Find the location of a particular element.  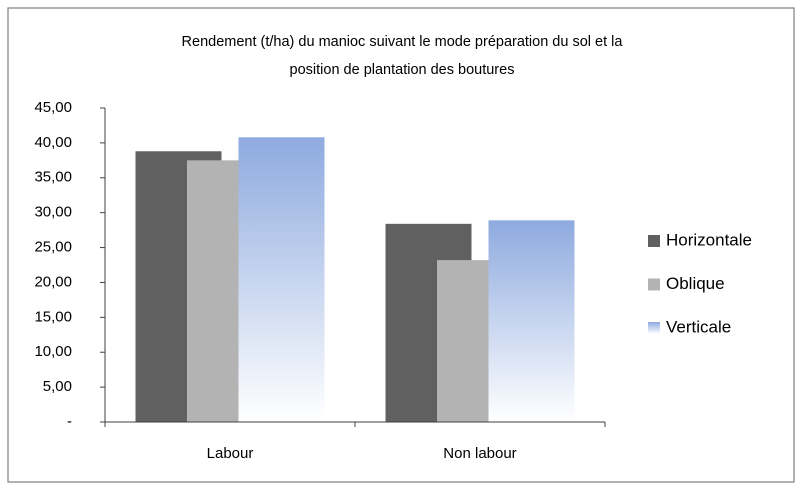

legend-label: Horizontale is located at coordinates (709, 239).